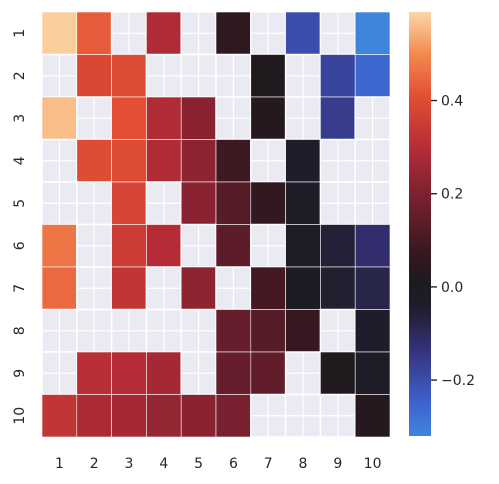  Describe the element at coordinates (198, 464) in the screenshot. I see `x-tick-label: 5` at that location.